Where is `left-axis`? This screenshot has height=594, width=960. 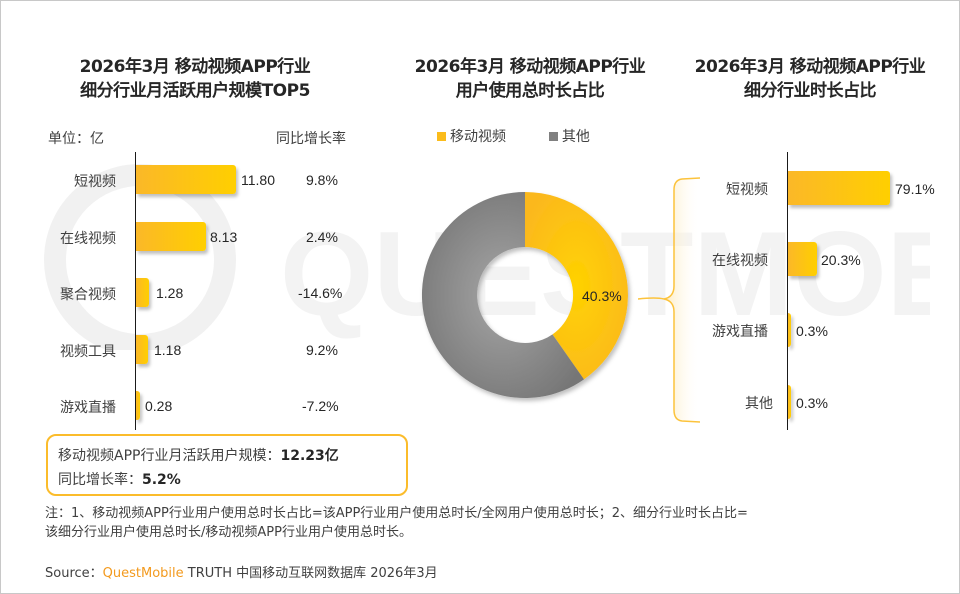
left-axis is located at coordinates (135, 291).